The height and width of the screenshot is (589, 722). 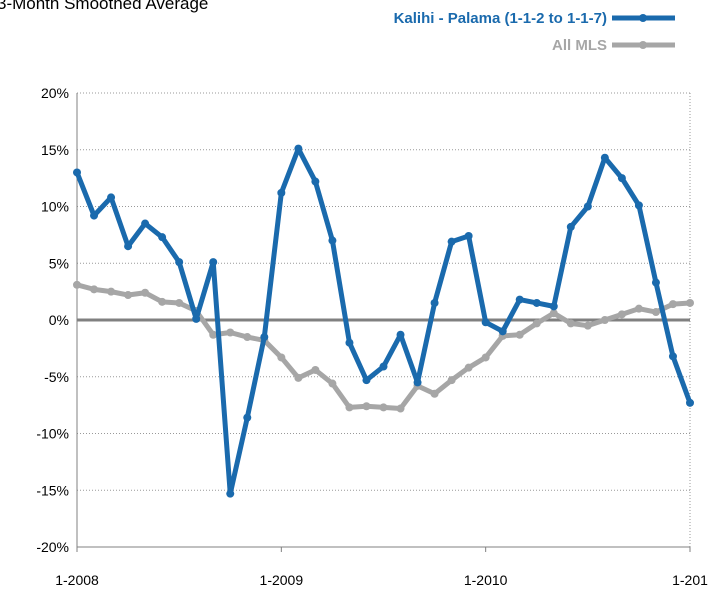 I want to click on y-tick-label: -20%, so click(x=52, y=547).